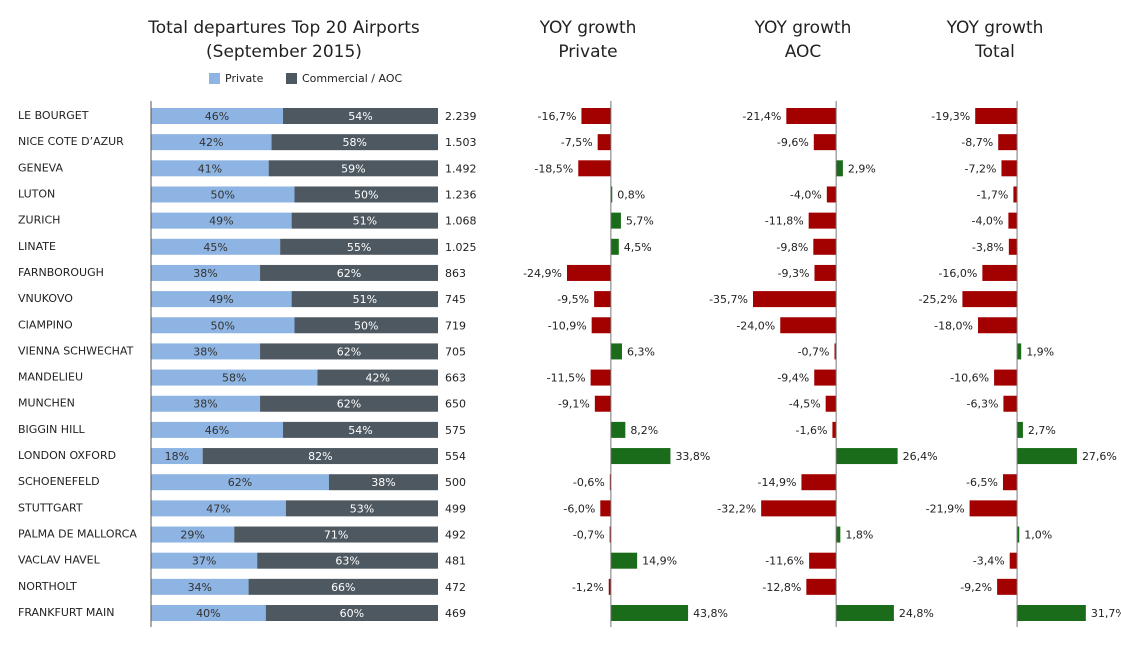 The width and height of the screenshot is (1121, 647). I want to click on bar-label: 26,4%, so click(920, 456).